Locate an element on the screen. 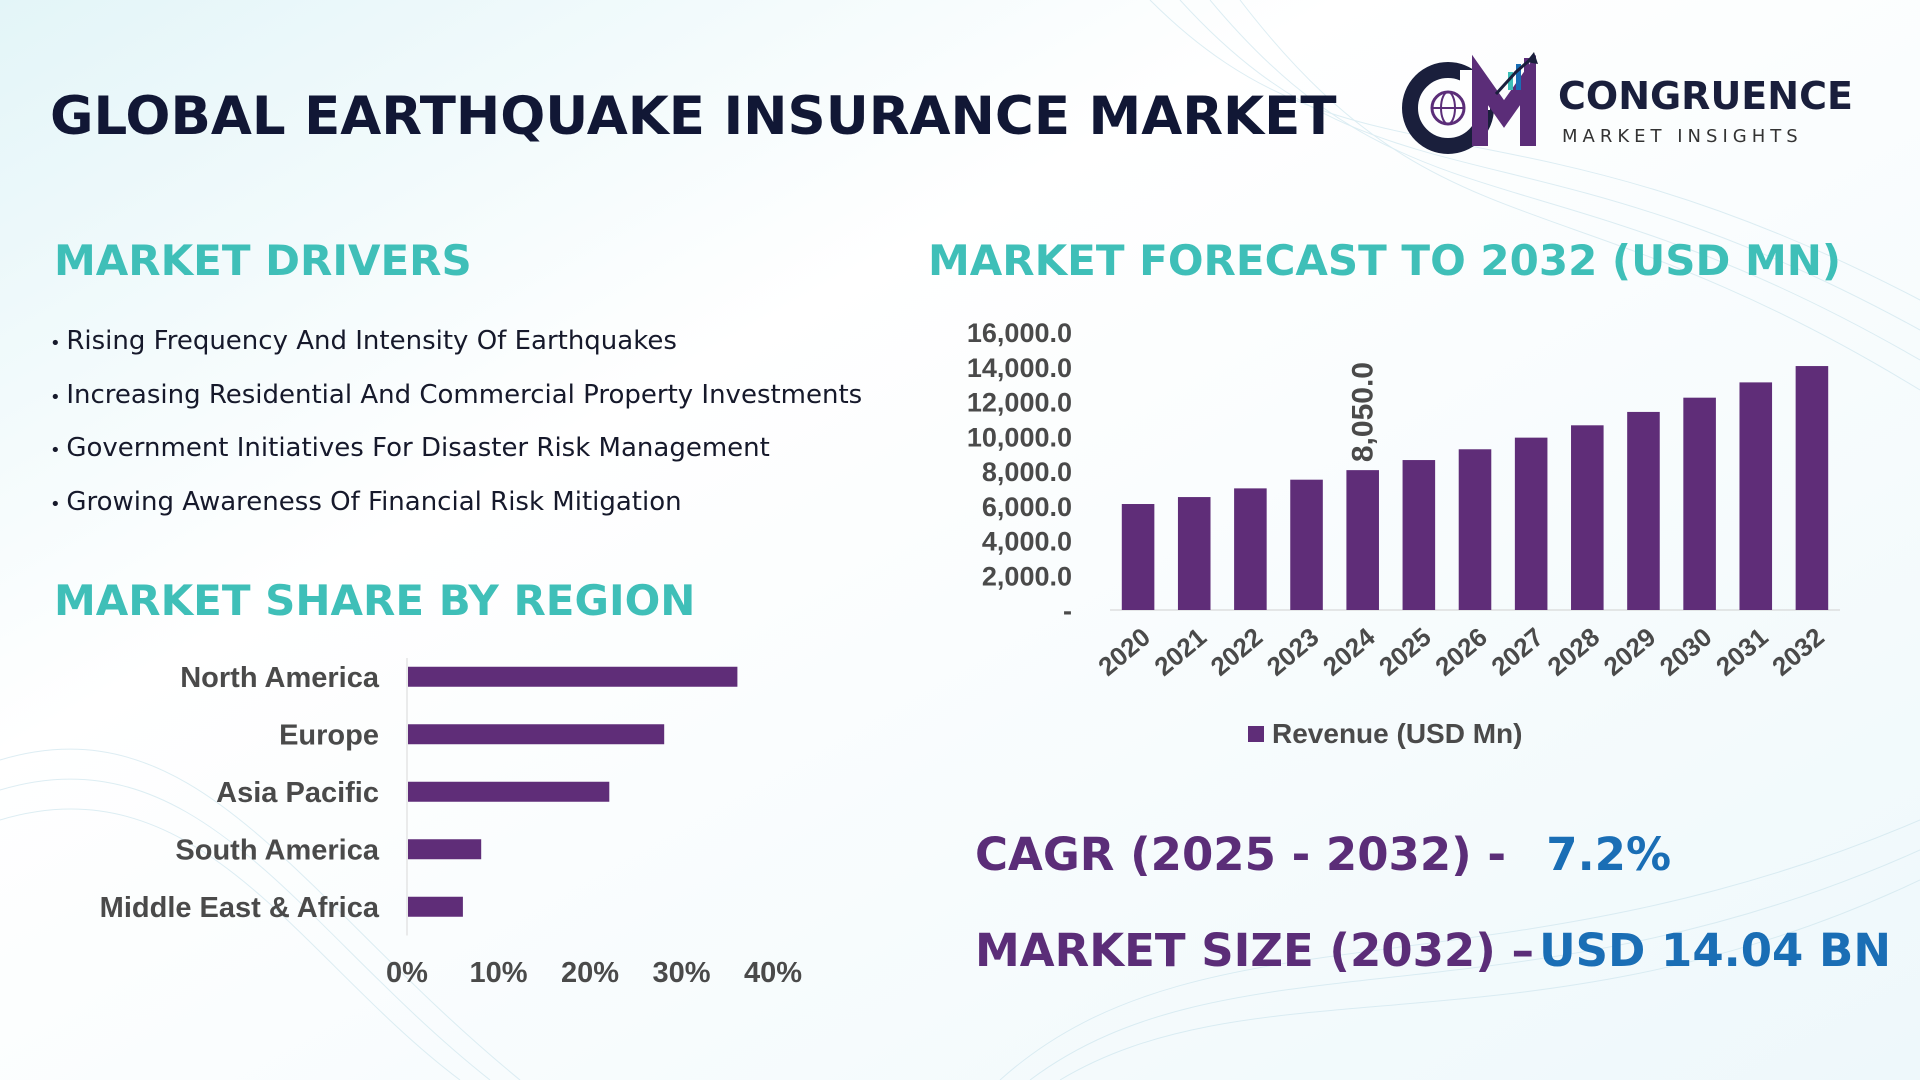 The image size is (1920, 1080). page-title: GLOBAL EARTHQUAKE INSURANCE MARKET is located at coordinates (693, 116).